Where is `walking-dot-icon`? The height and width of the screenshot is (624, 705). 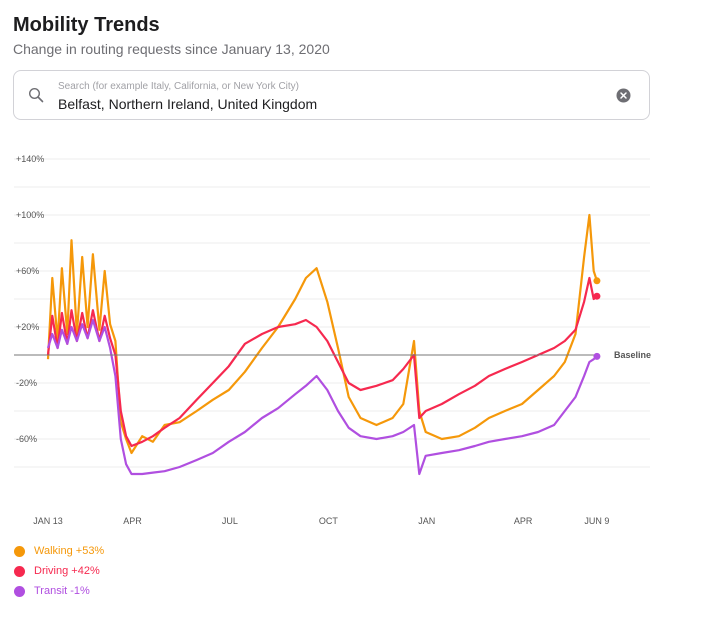 walking-dot-icon is located at coordinates (19, 551).